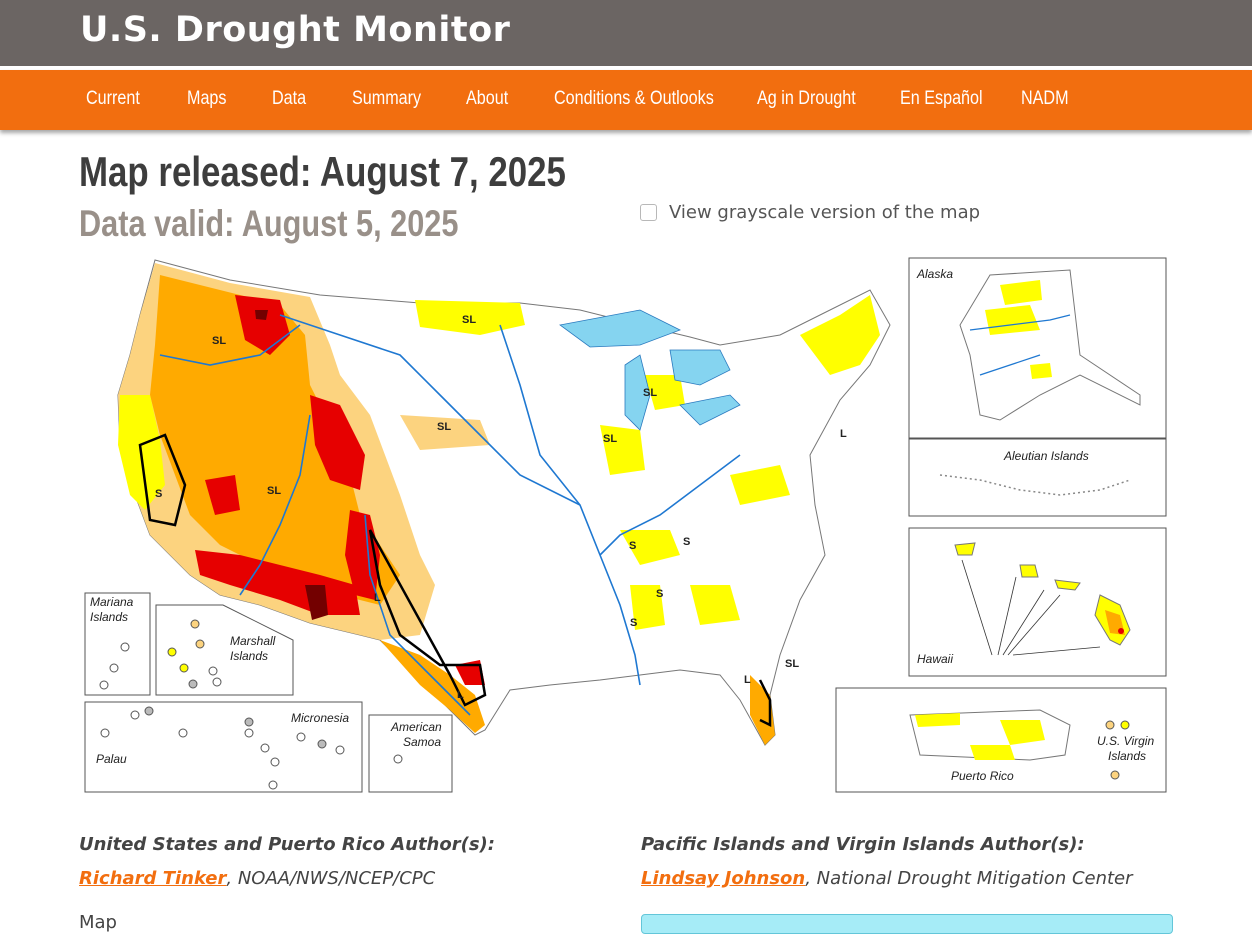 The image size is (1252, 934). What do you see at coordinates (934, 274) in the screenshot?
I see `alaska-label: Alaska` at bounding box center [934, 274].